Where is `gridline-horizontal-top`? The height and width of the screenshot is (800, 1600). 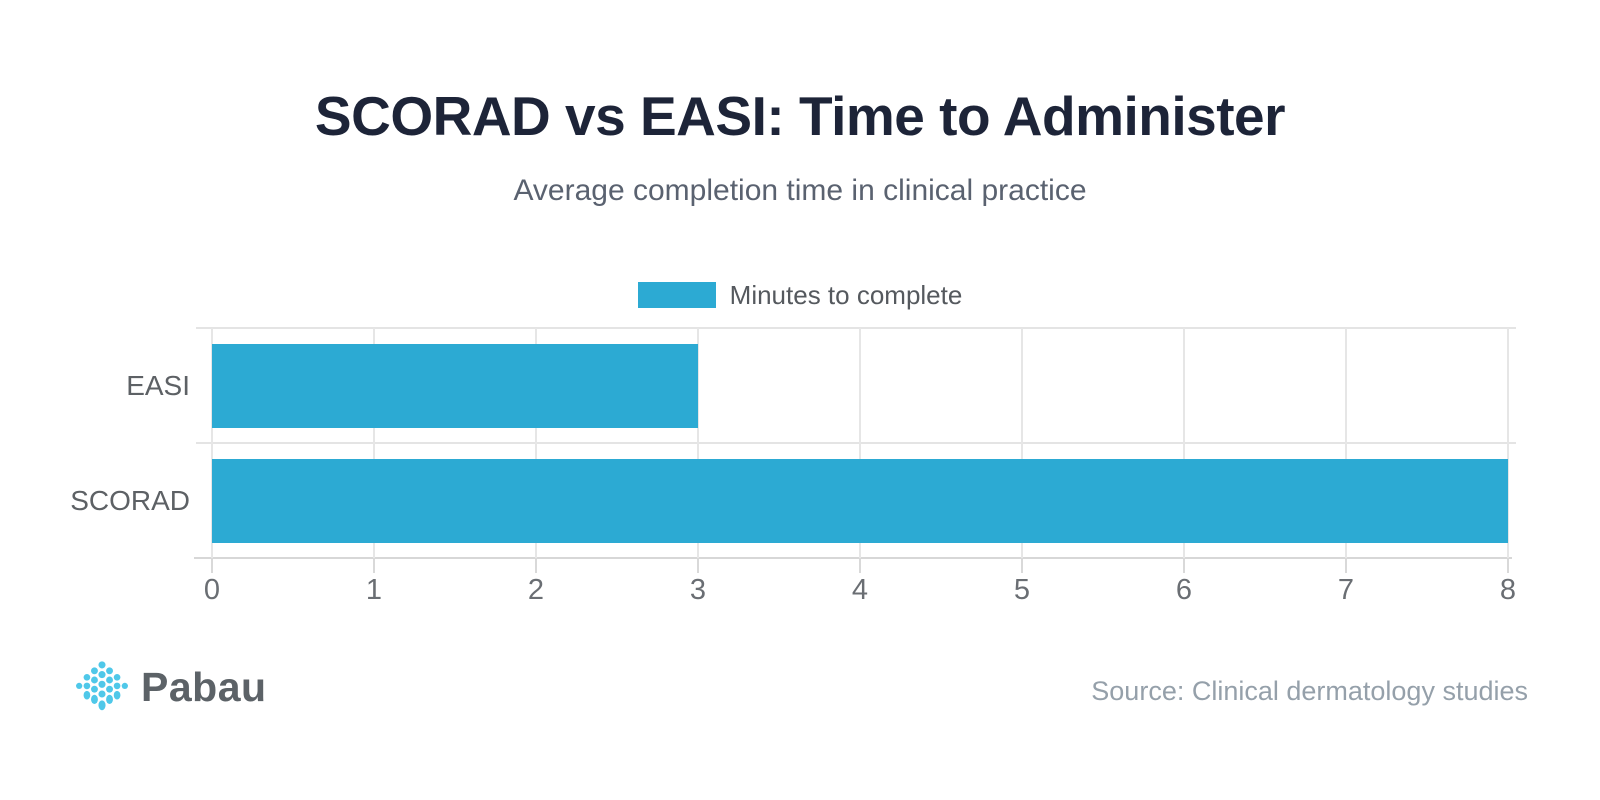
gridline-horizontal-top is located at coordinates (856, 328).